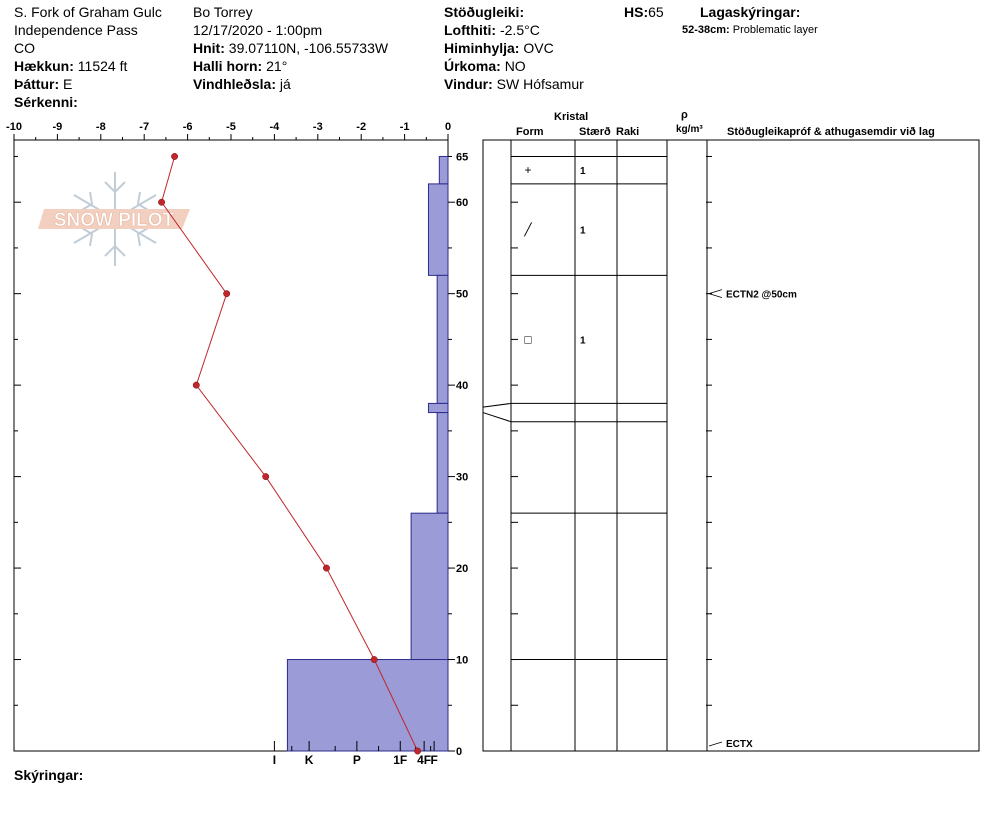 The image size is (994, 840). What do you see at coordinates (14, 127) in the screenshot?
I see `temp-tick-label: -10` at bounding box center [14, 127].